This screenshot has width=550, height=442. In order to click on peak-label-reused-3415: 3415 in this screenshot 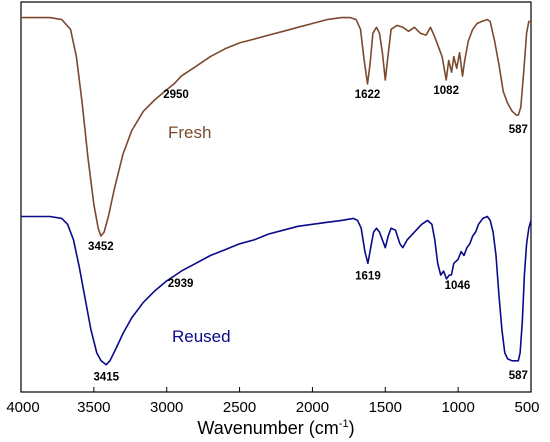, I will do `click(106, 378)`.